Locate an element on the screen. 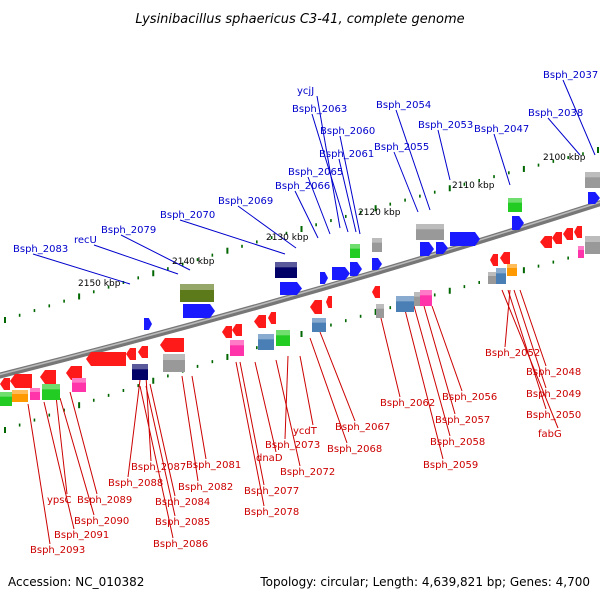  gene-label: Bsph_2083 is located at coordinates (40, 249).